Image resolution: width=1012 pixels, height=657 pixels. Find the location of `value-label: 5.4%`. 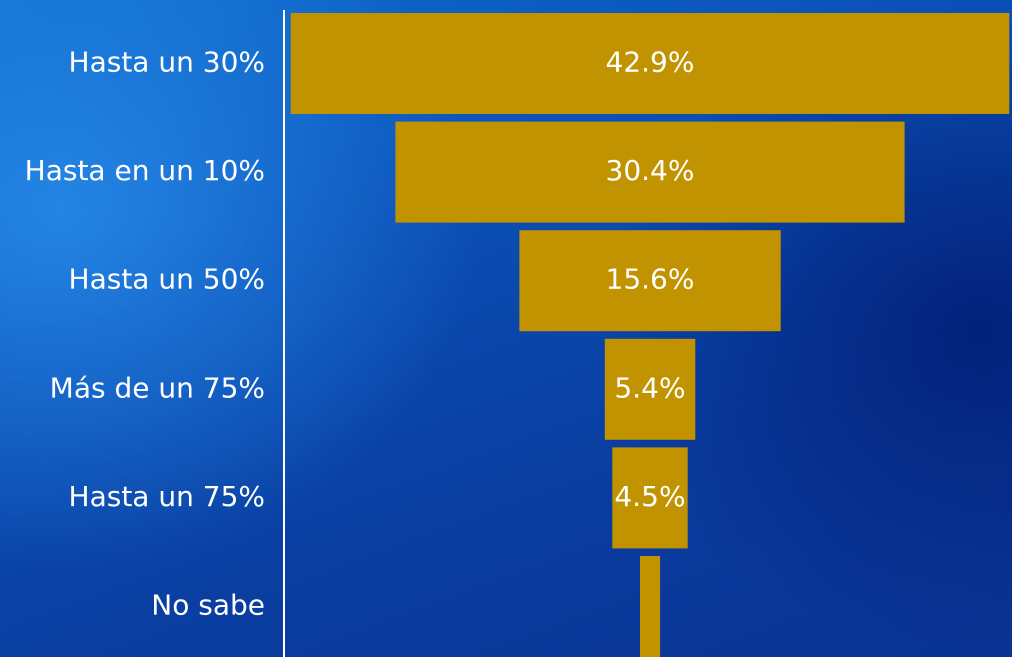

value-label: 5.4% is located at coordinates (649, 387).